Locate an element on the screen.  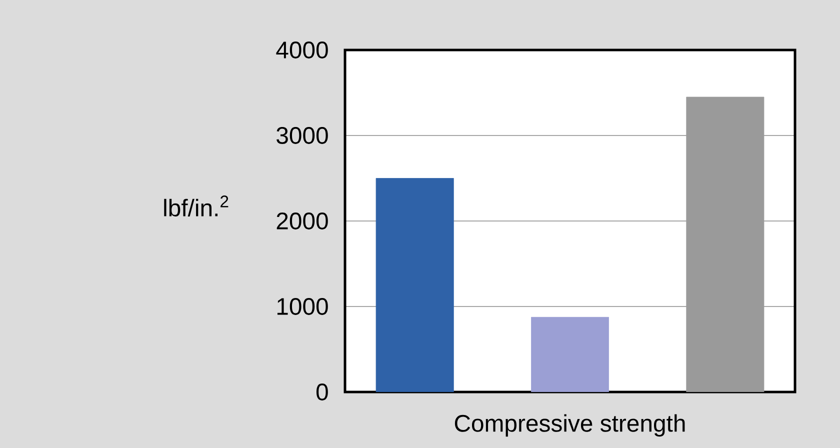
y-tick-label: 1000 is located at coordinates (302, 306).